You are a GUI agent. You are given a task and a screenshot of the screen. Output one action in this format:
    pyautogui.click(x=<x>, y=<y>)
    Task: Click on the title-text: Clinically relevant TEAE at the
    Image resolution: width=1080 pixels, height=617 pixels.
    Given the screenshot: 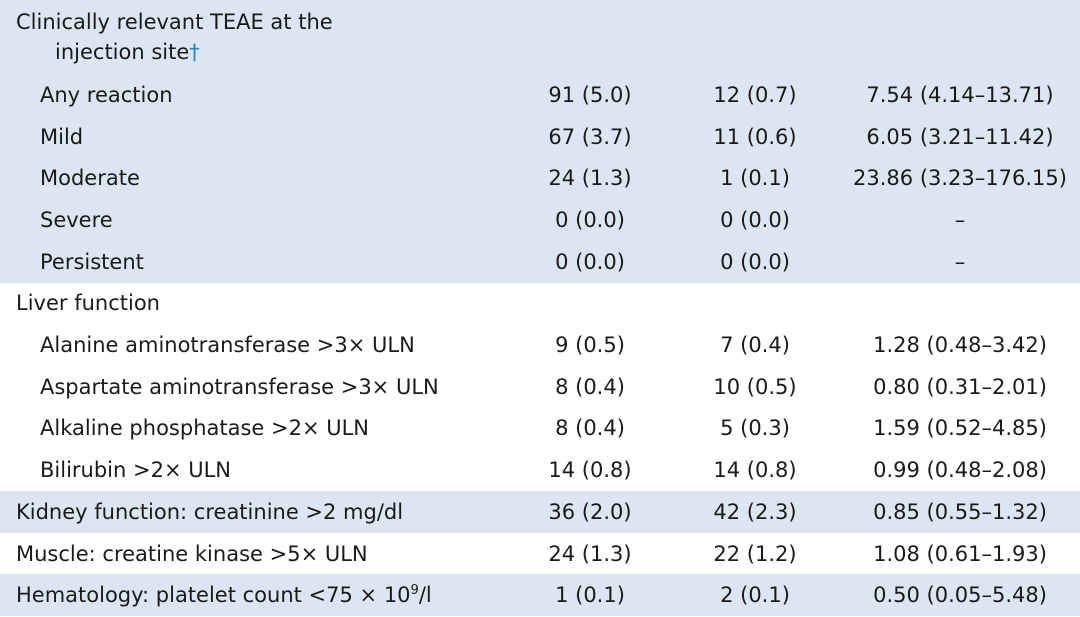 What is the action you would take?
    pyautogui.click(x=174, y=22)
    